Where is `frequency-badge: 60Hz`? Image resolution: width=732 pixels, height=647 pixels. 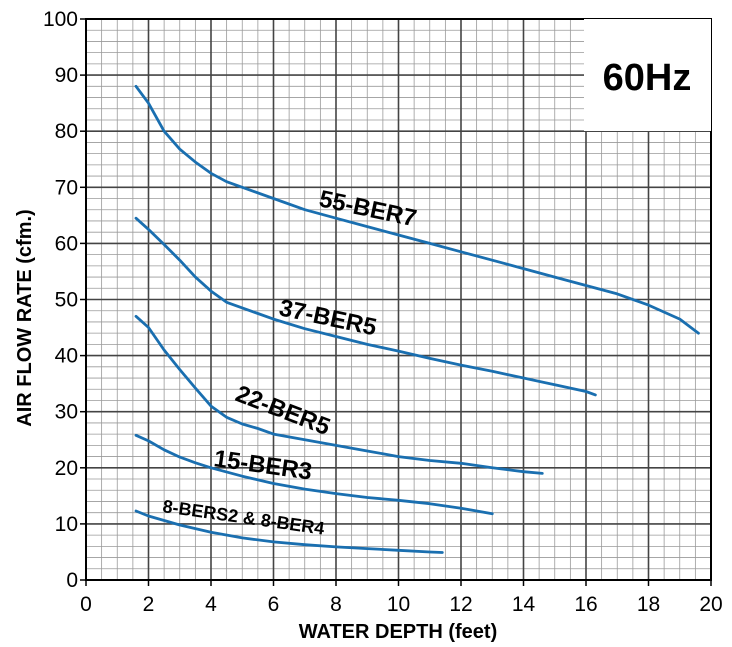
frequency-badge: 60Hz is located at coordinates (647, 78).